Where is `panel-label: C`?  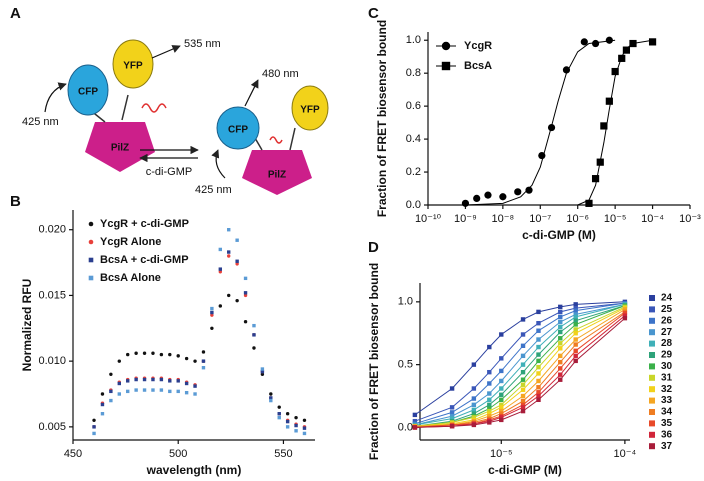 panel-label: C is located at coordinates (373, 13).